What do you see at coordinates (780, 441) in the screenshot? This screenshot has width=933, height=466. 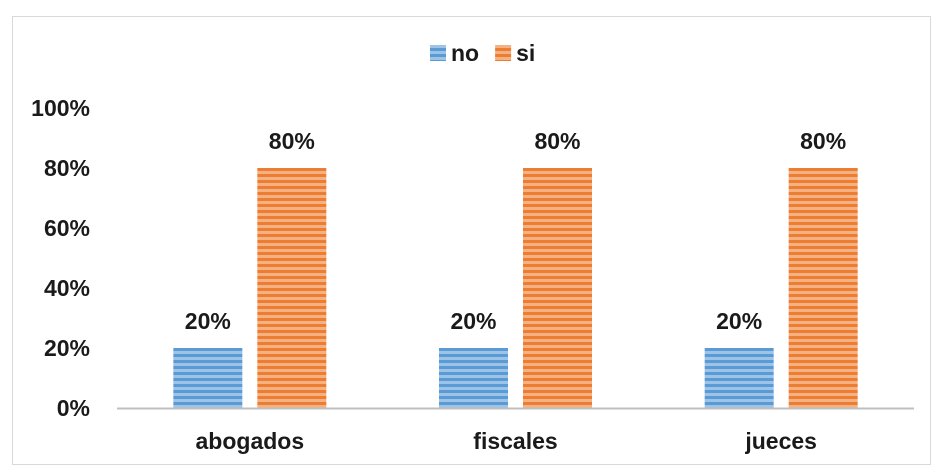 I see `x-category-label: jueces` at bounding box center [780, 441].